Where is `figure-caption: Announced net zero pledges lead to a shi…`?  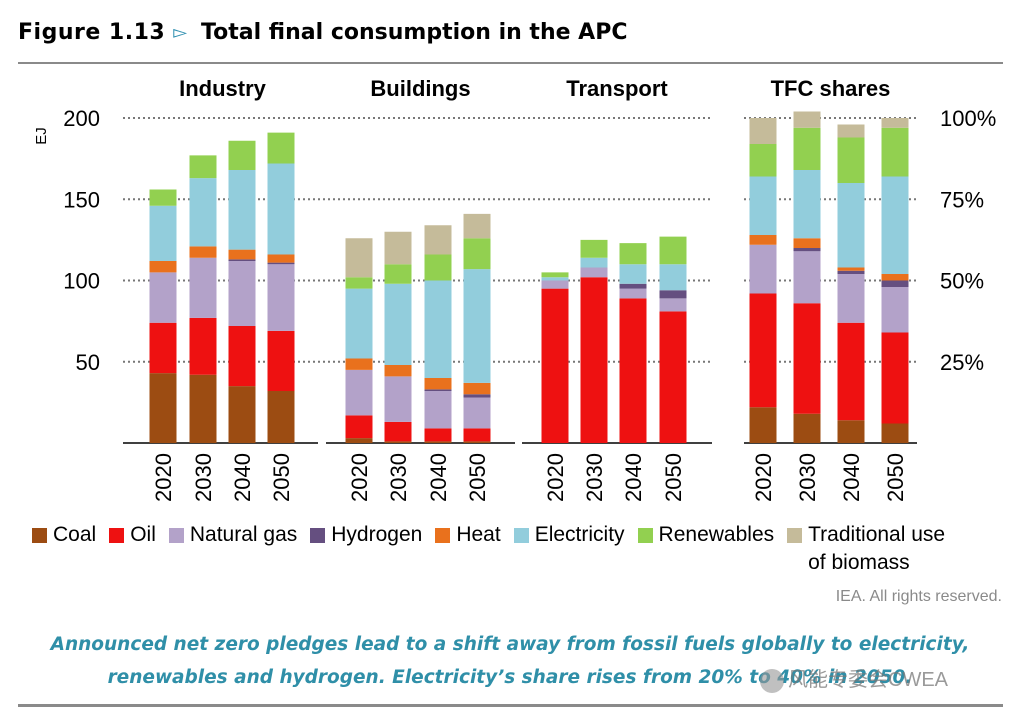
figure-caption: Announced net zero pledges lead to a shi… is located at coordinates (510, 661).